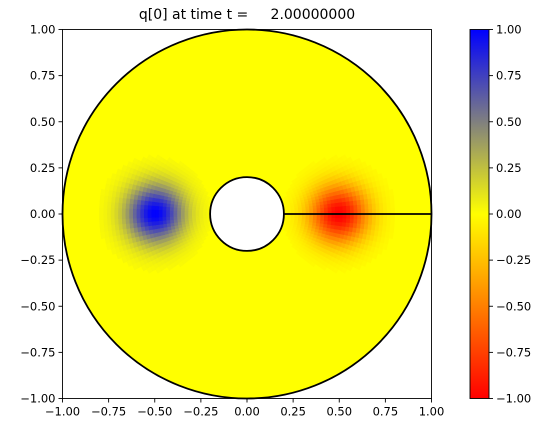 The height and width of the screenshot is (433, 551). Describe the element at coordinates (386, 412) in the screenshot. I see `x-tick-label: 0.75` at that location.